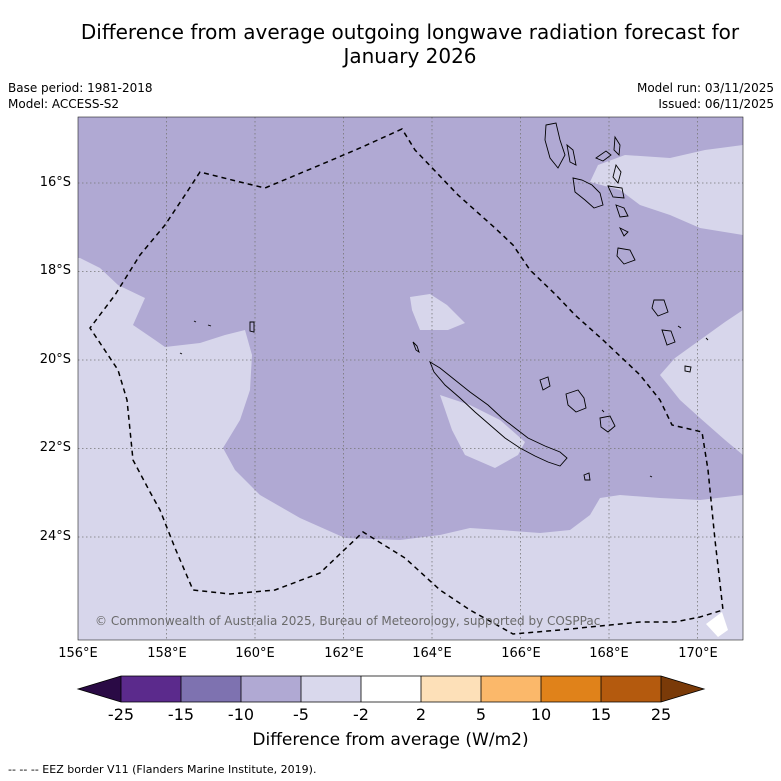 The image size is (781, 781). Describe the element at coordinates (344, 653) in the screenshot. I see `lon-label-162e: 162°E` at that location.